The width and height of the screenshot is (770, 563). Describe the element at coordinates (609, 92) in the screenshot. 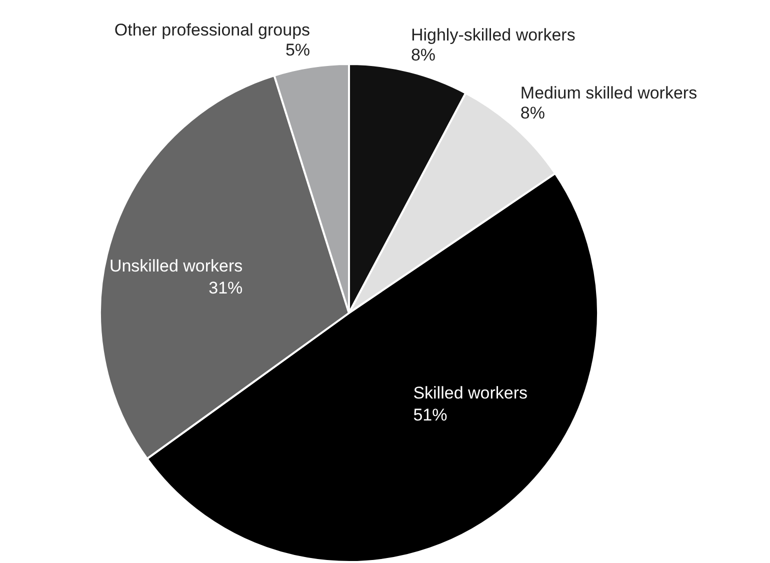

I see `slice-label: Medium skilled workers` at that location.